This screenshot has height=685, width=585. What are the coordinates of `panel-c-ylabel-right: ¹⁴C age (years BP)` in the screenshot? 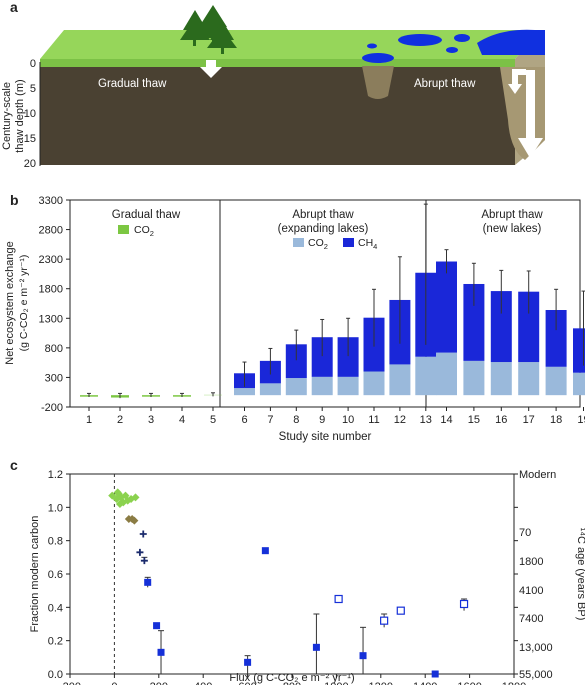 It's located at (580, 574).